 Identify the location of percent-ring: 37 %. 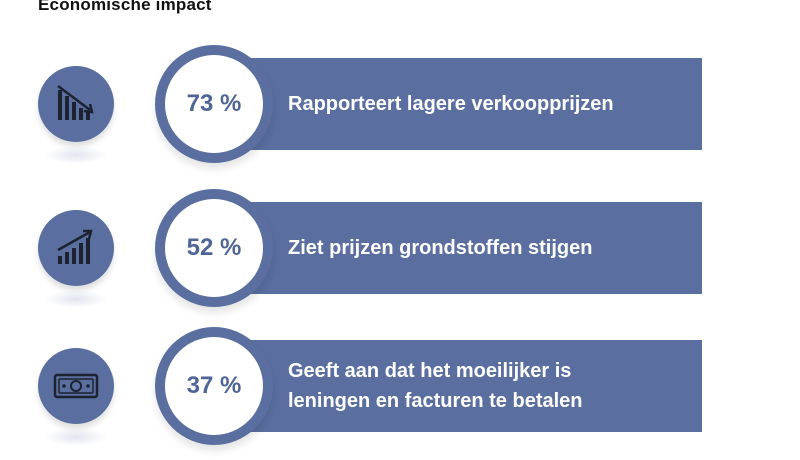
(214, 386).